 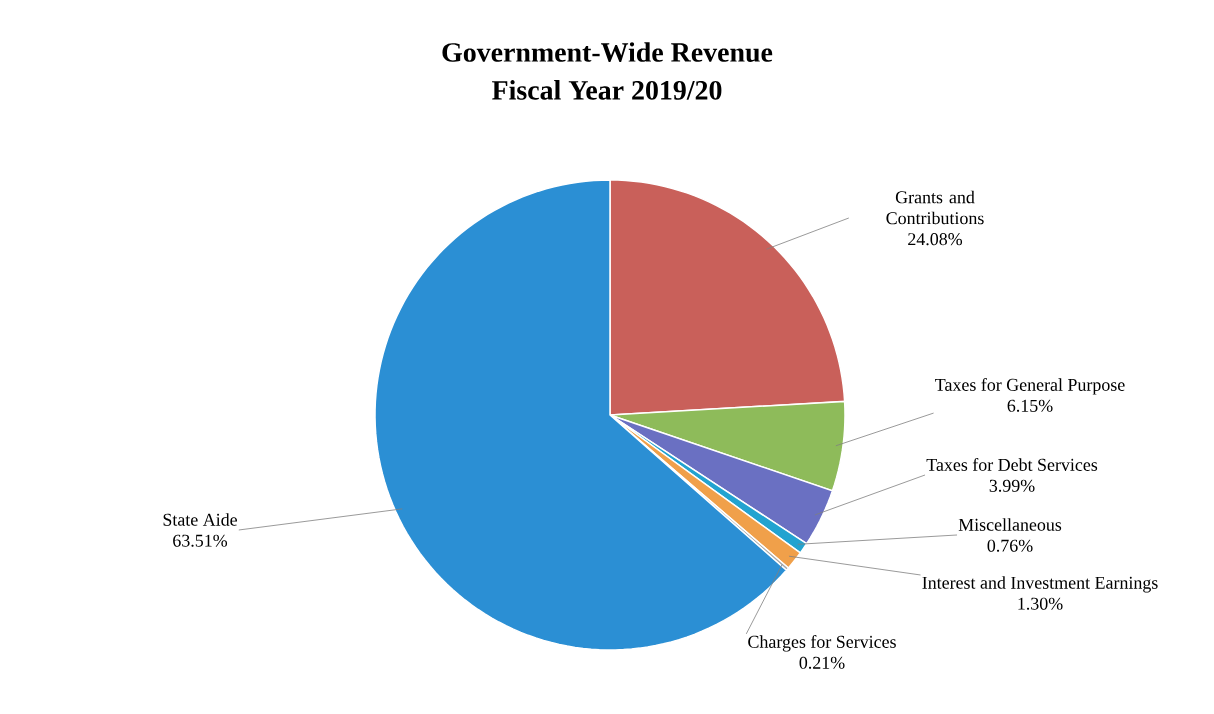 What do you see at coordinates (200, 540) in the screenshot?
I see `data-label: 63.51%` at bounding box center [200, 540].